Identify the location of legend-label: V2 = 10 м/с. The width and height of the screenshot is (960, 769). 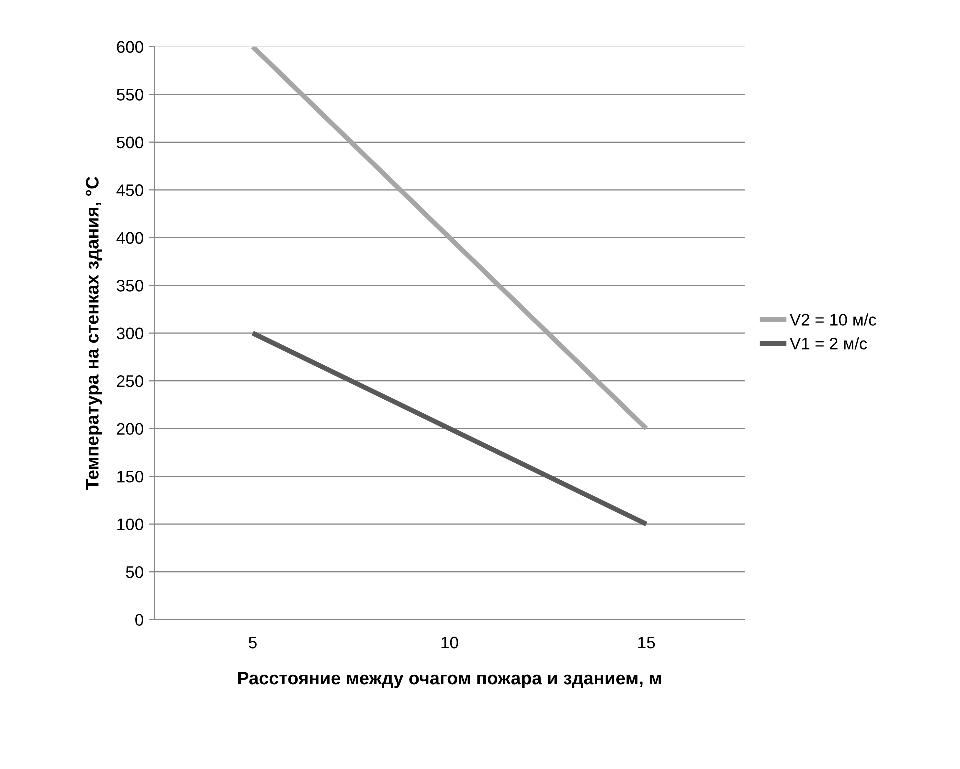
(833, 320).